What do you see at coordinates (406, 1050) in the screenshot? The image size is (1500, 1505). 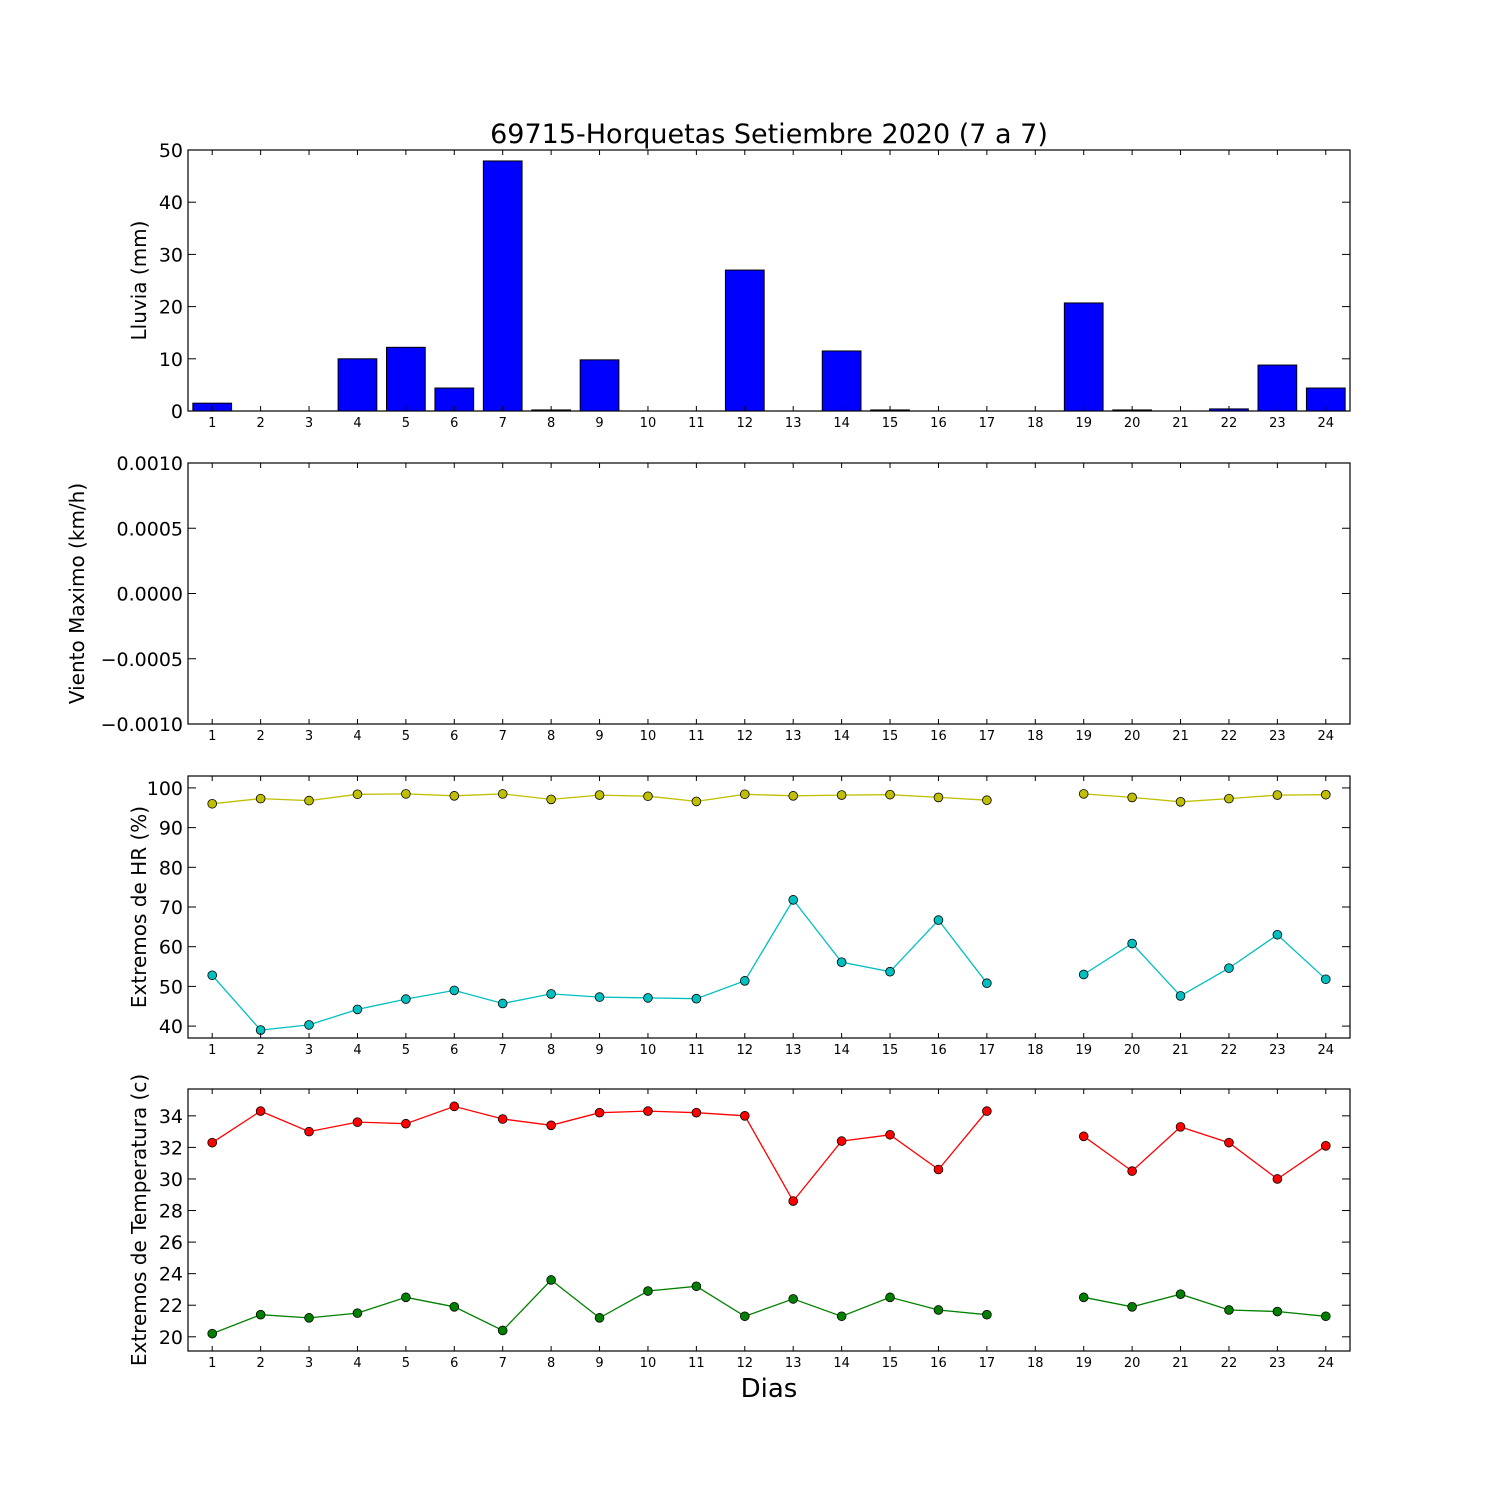 I see `x-tick-label: 5` at bounding box center [406, 1050].